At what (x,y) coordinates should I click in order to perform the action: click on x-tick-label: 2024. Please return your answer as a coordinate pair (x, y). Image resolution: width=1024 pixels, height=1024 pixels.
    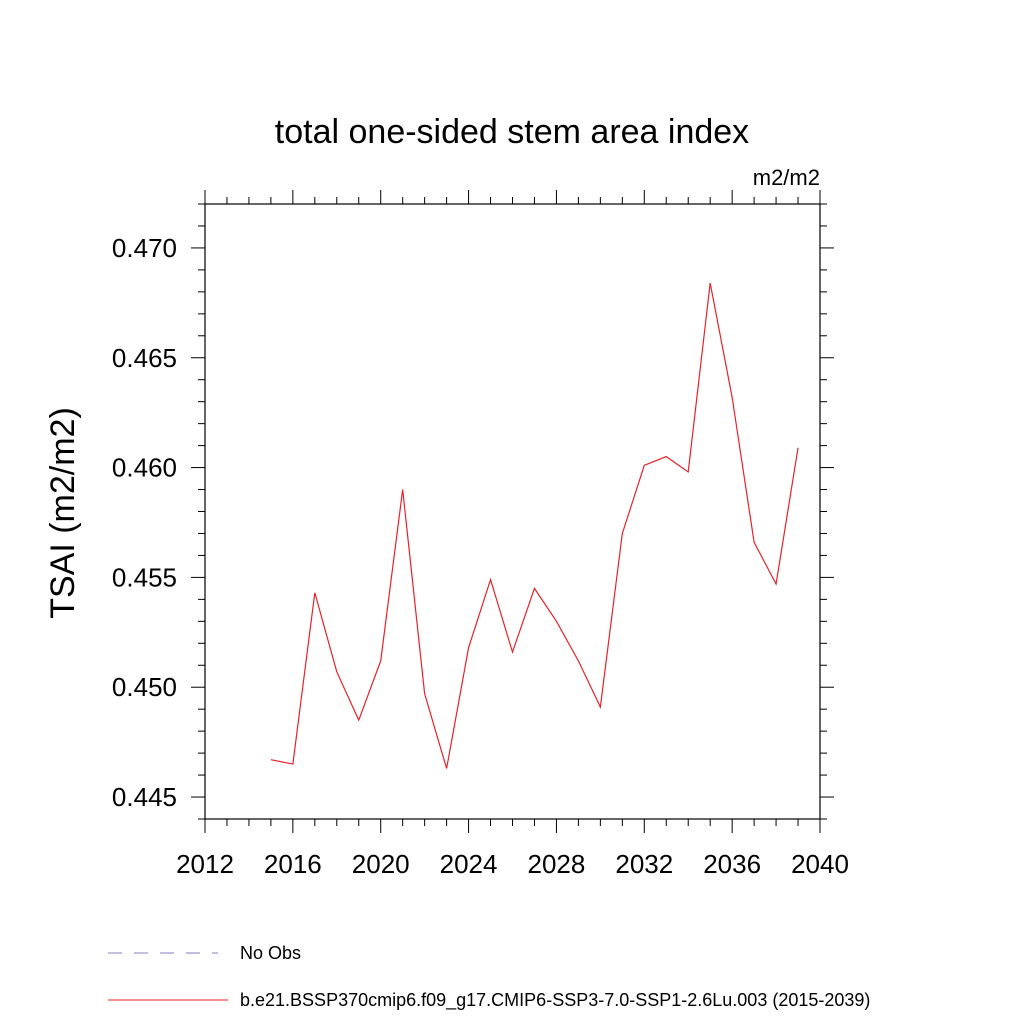
    Looking at the image, I should click on (469, 864).